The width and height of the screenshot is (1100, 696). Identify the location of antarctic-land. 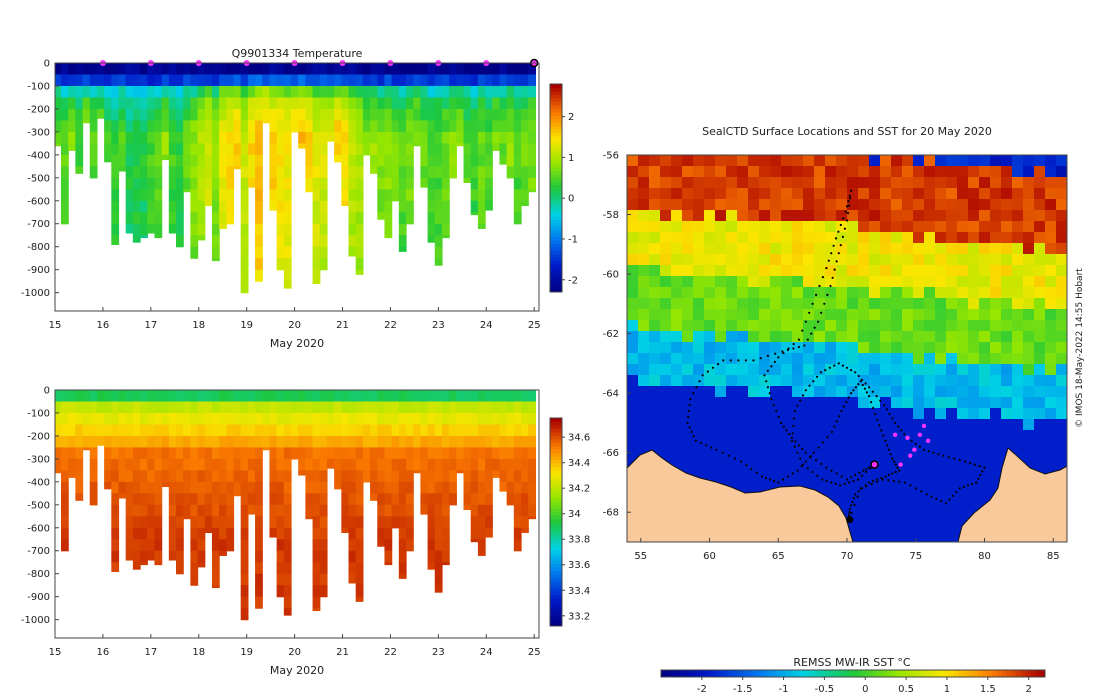
(740, 495).